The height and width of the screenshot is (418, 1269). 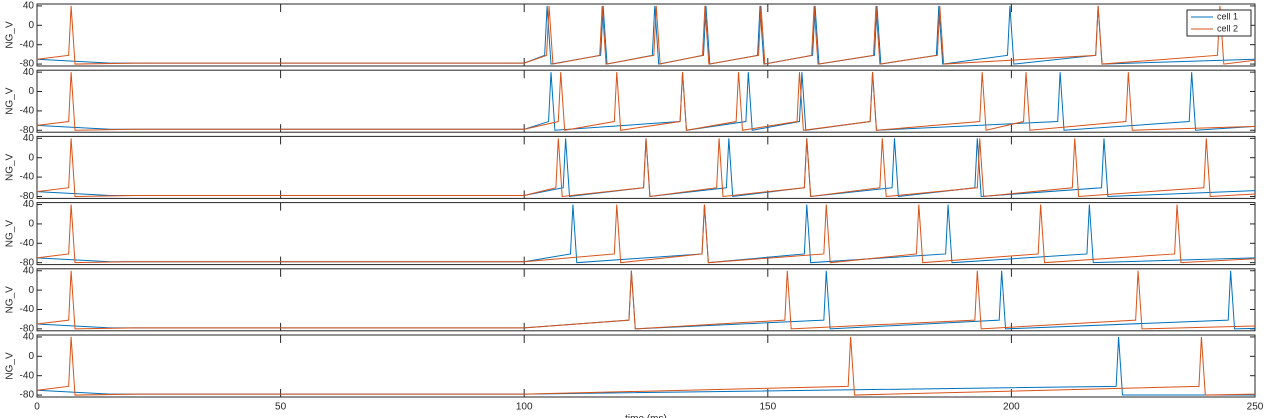 I want to click on x-tick-label: 200, so click(x=1011, y=407).